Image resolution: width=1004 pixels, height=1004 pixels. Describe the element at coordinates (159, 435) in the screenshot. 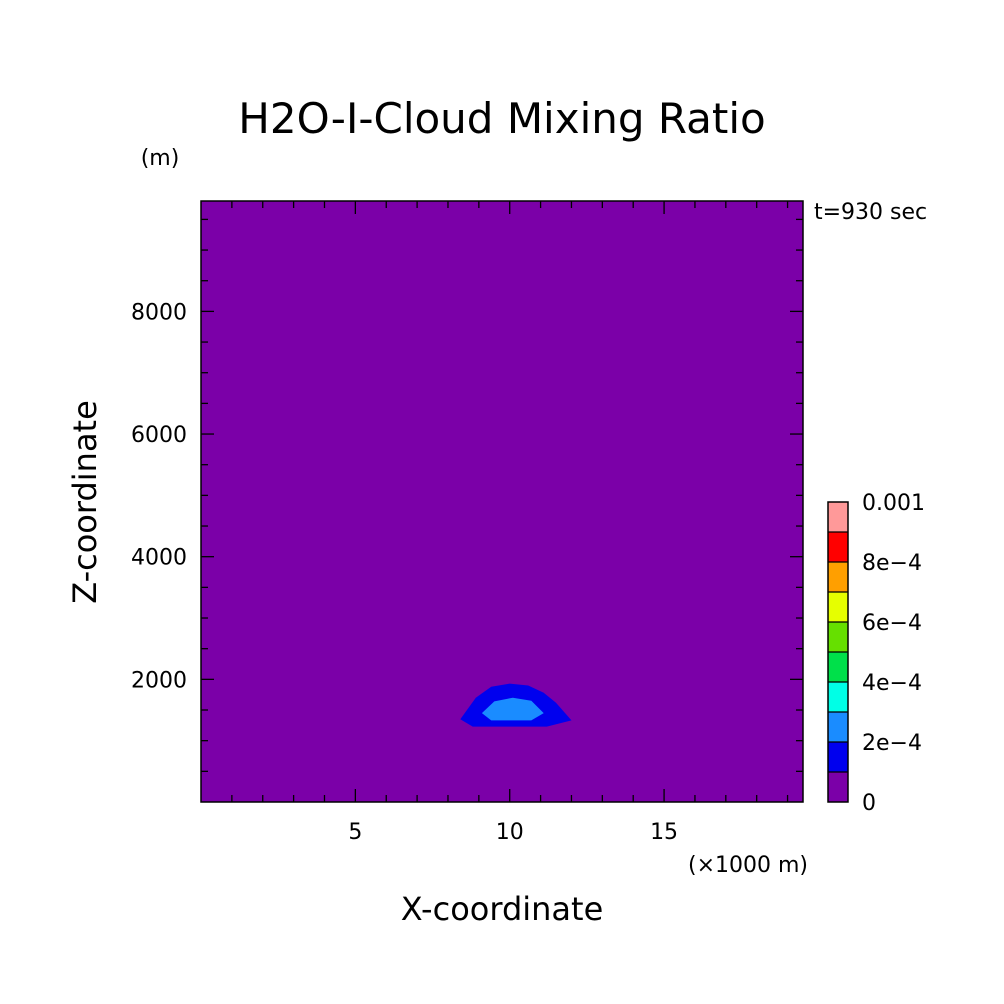

I see `y-tick-label: 6000` at that location.